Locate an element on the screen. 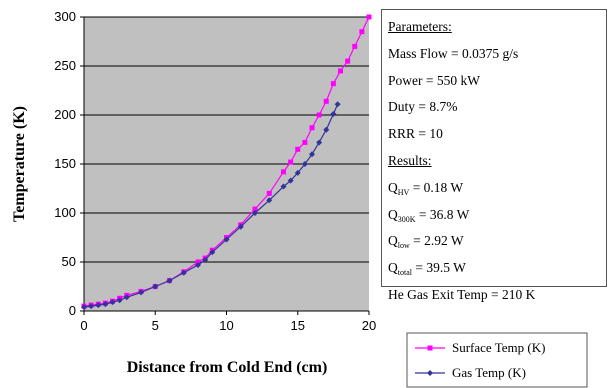 This screenshot has height=388, width=612. rrr-text: RRR = 10 is located at coordinates (415, 134).